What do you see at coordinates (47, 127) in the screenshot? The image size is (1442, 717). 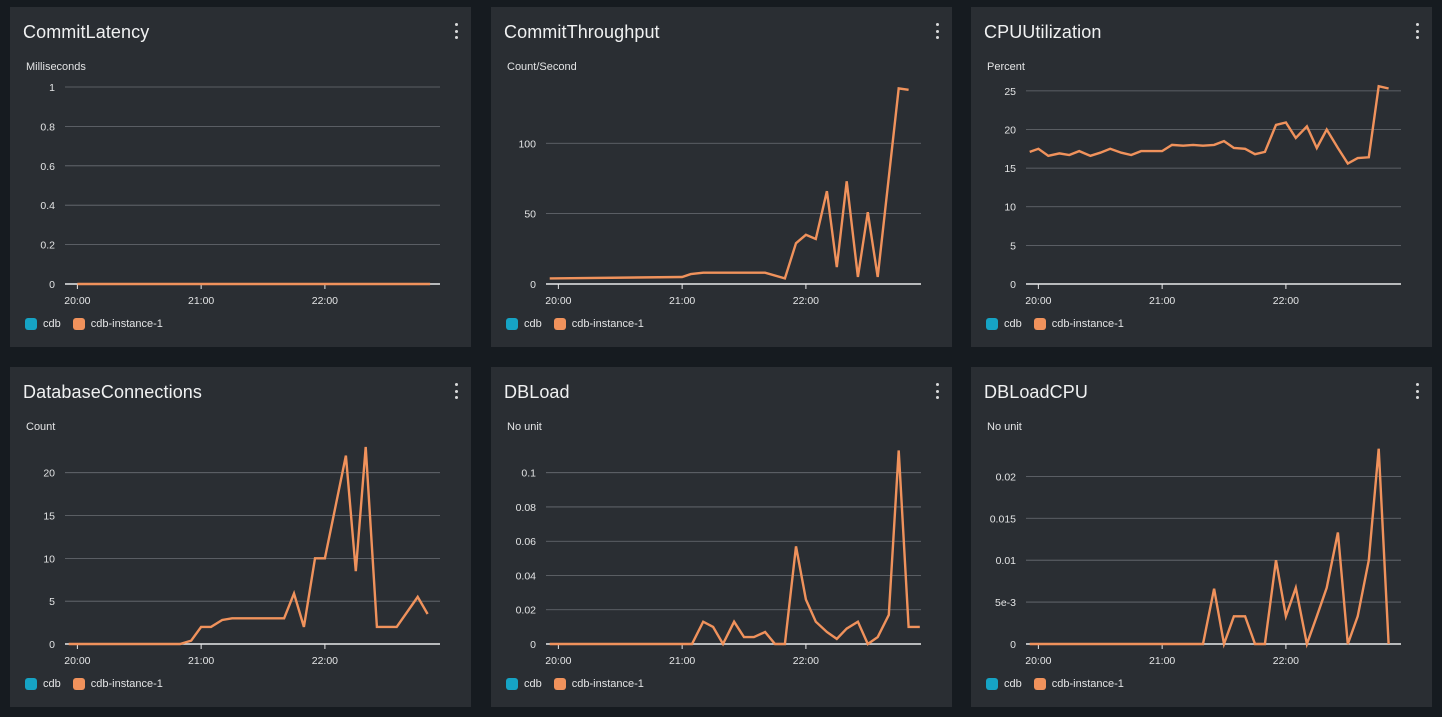 I see `y-tick-label: 0.8` at bounding box center [47, 127].